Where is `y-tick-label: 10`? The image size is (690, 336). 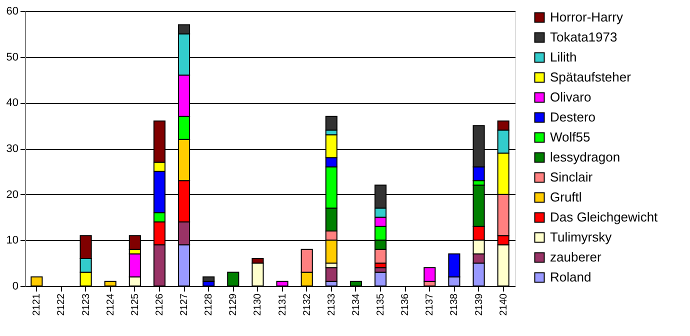
y-tick-label: 10 is located at coordinates (12, 240).